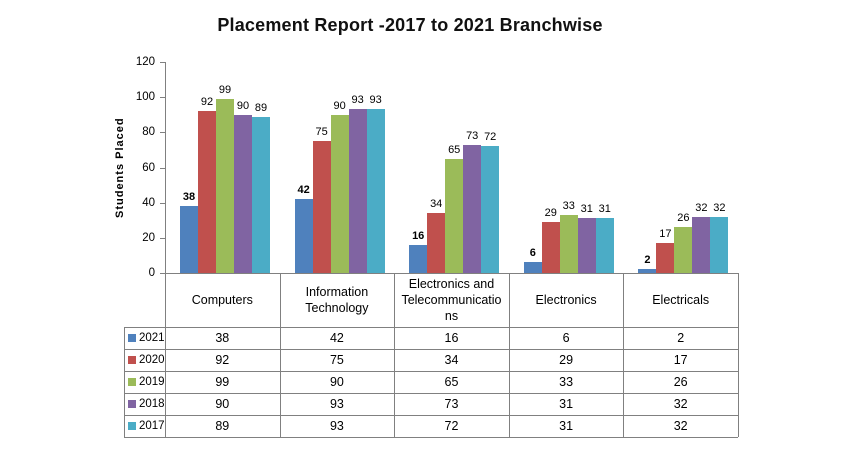  What do you see at coordinates (665, 234) in the screenshot?
I see `bar-value-label: 17` at bounding box center [665, 234].